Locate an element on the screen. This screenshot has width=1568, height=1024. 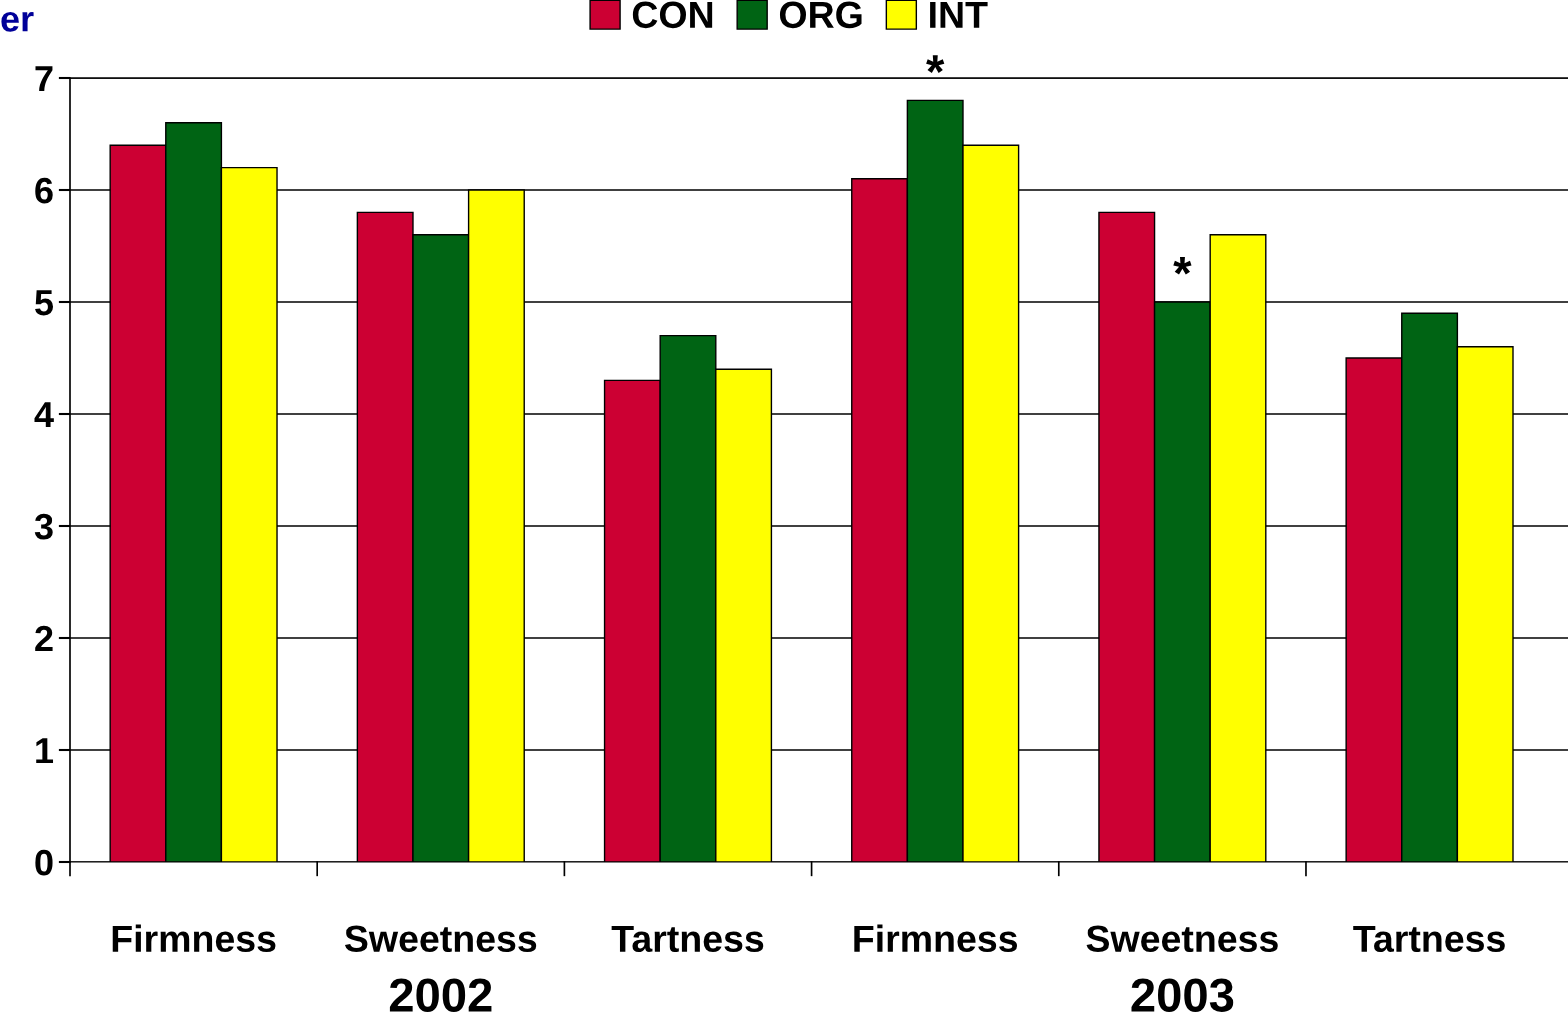
text: 2002 is located at coordinates (440, 995).